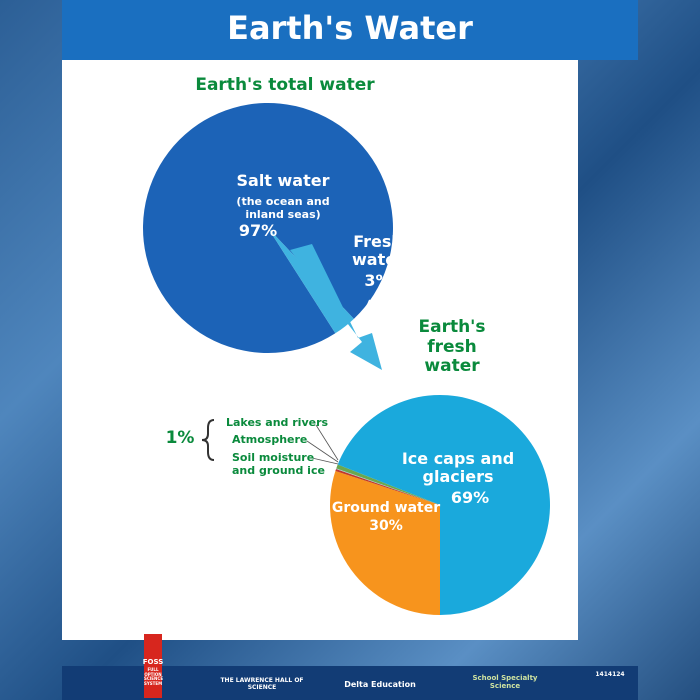 The image size is (700, 700). What do you see at coordinates (380, 684) in the screenshot?
I see `footer-text: Delta Education` at bounding box center [380, 684].